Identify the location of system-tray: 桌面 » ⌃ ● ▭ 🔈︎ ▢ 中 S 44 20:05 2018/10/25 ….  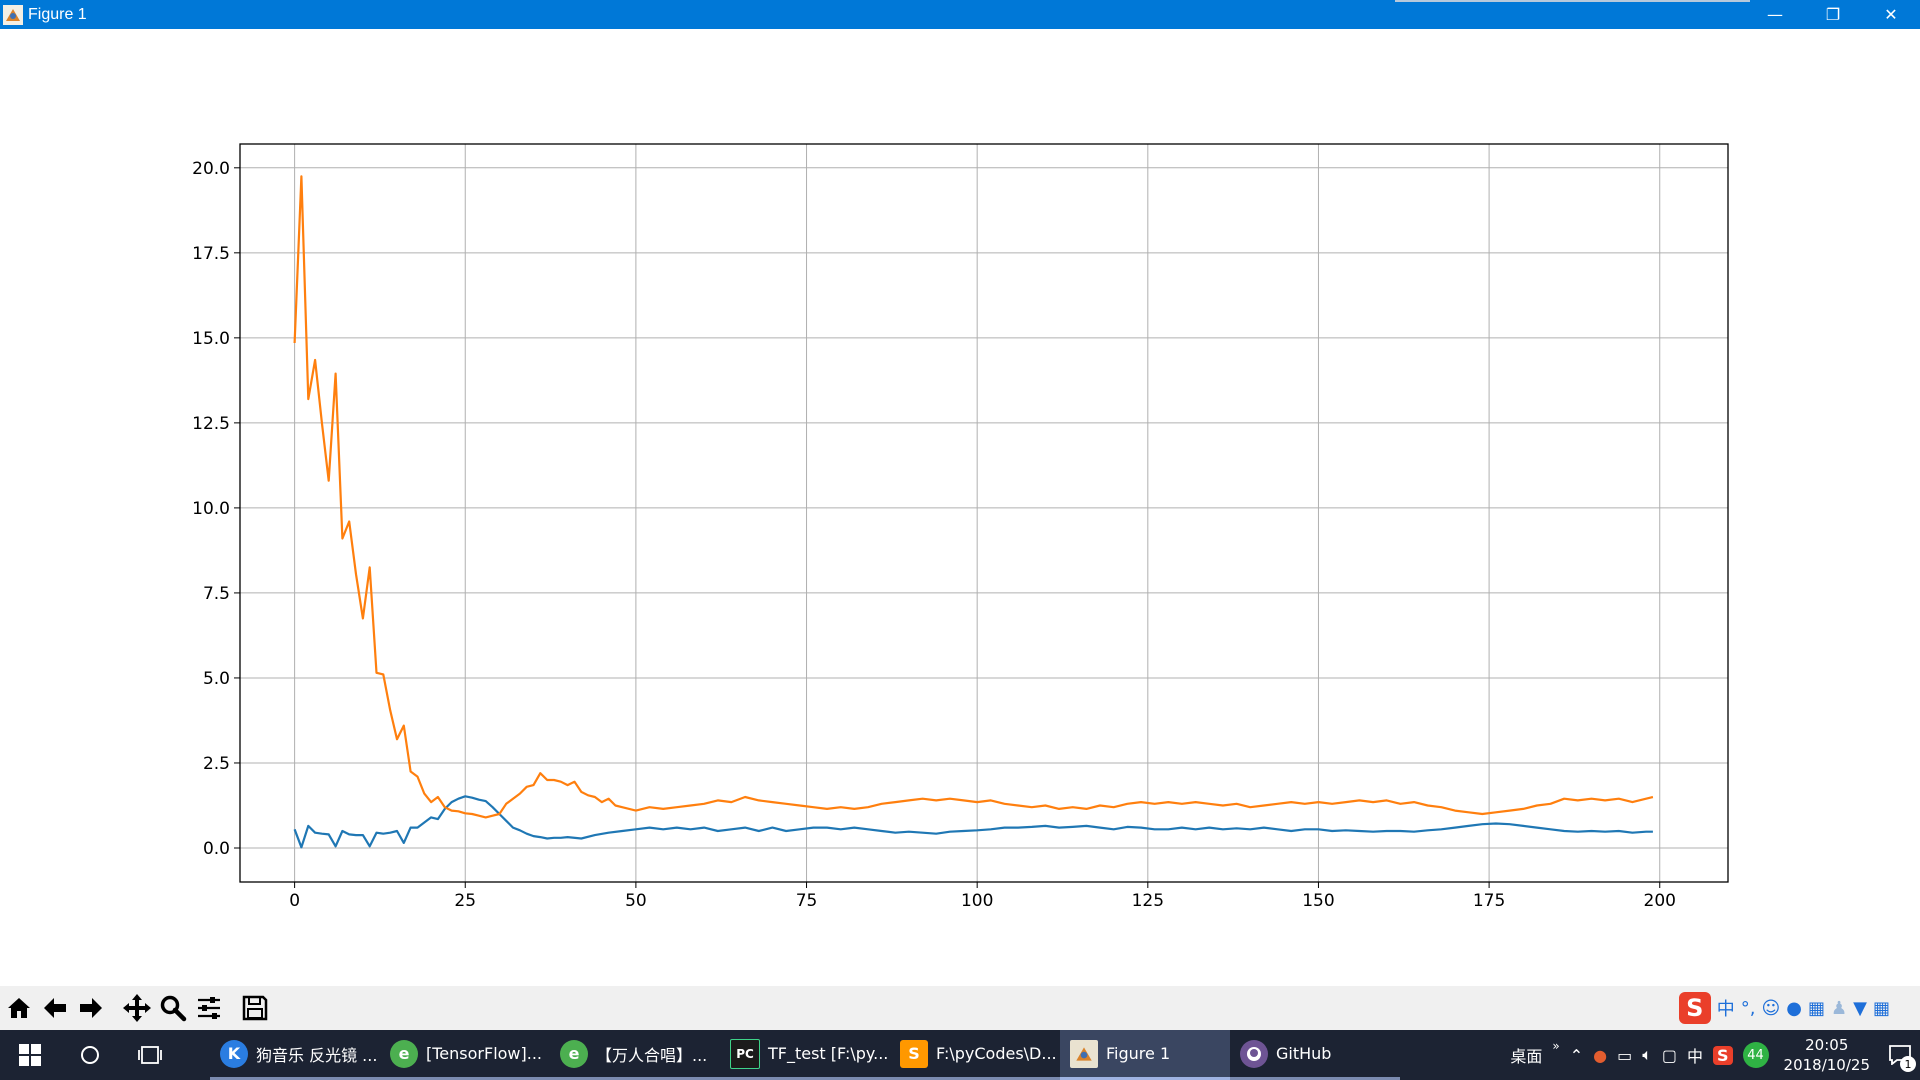
(1712, 1055).